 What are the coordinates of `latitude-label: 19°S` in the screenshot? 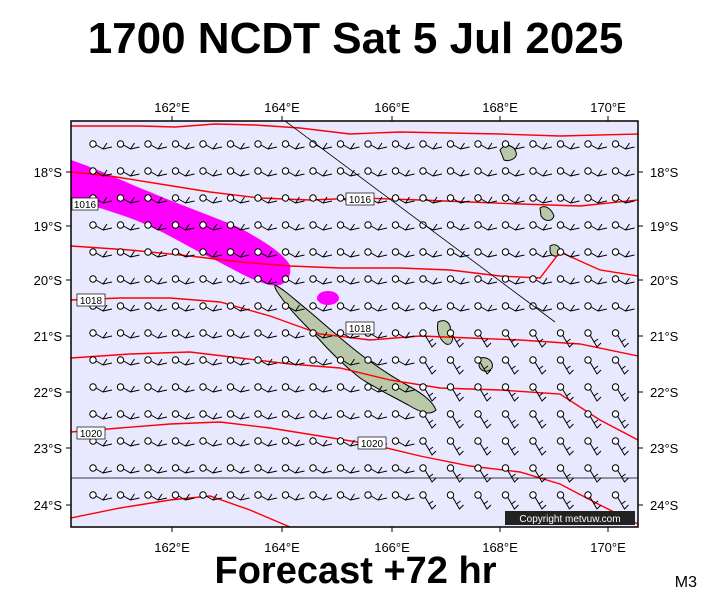 It's located at (48, 226).